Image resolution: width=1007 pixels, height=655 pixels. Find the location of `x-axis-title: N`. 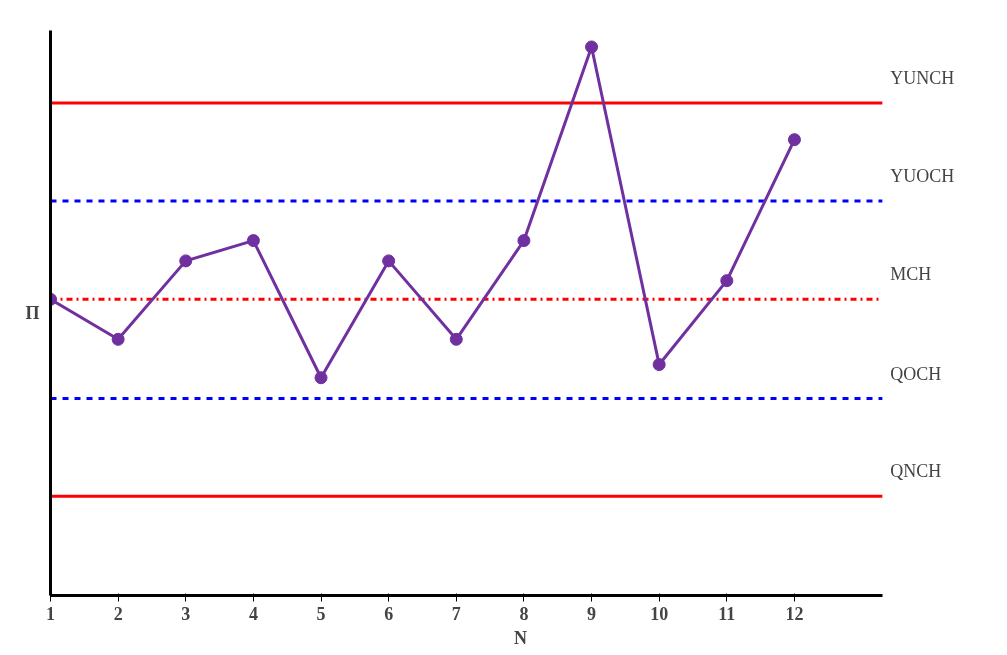

x-axis-title: N is located at coordinates (520, 637).